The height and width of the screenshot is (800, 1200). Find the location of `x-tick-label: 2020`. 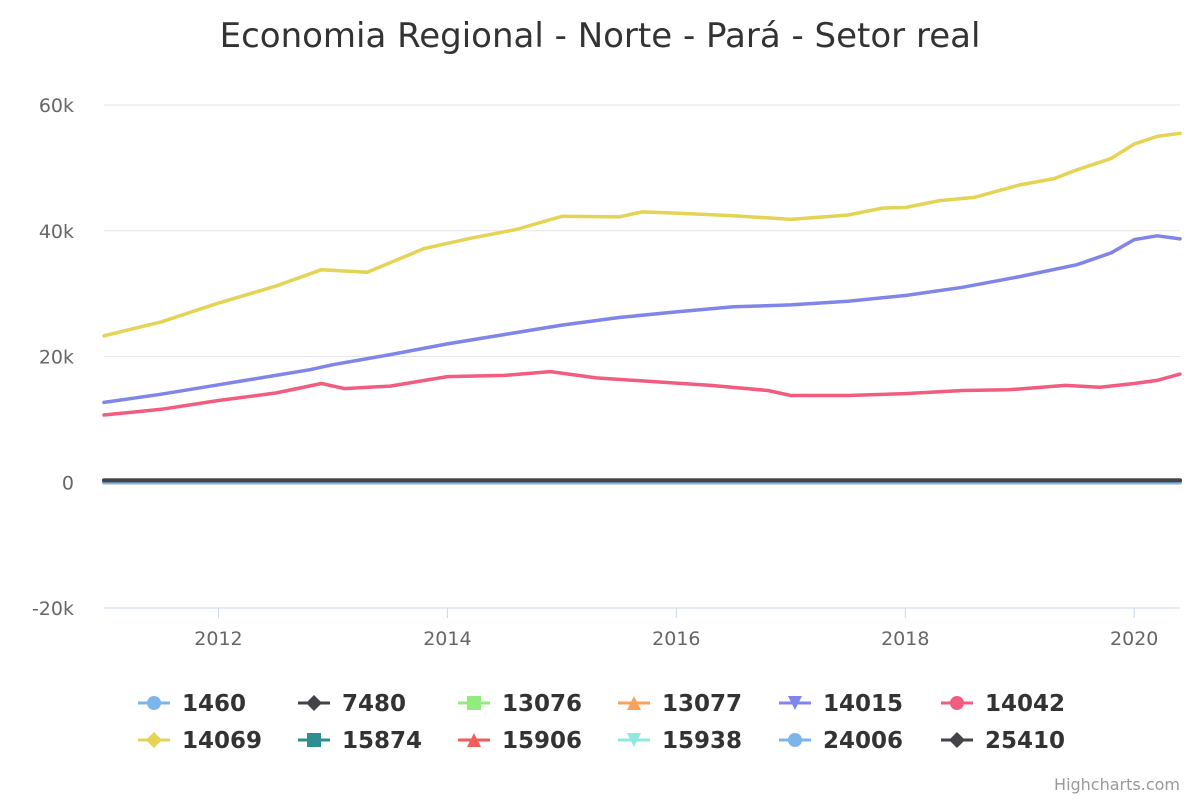

x-tick-label: 2020 is located at coordinates (1134, 639).